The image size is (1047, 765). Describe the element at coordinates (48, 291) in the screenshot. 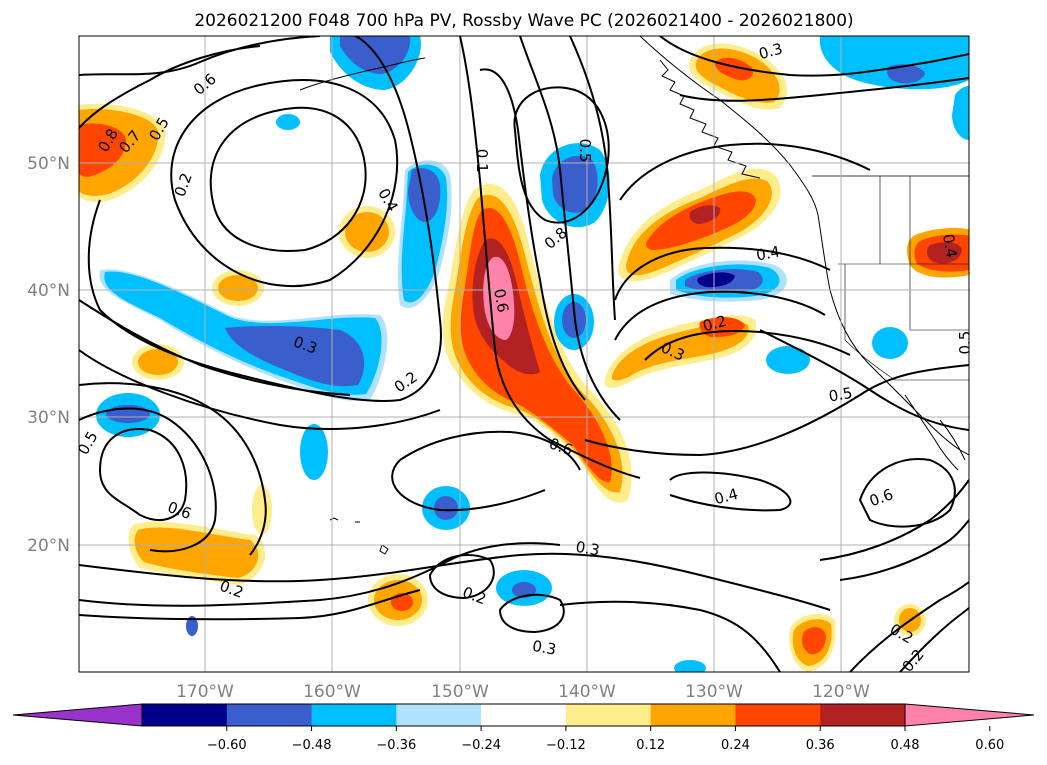

I see `lat-label-40n: 40°N` at that location.